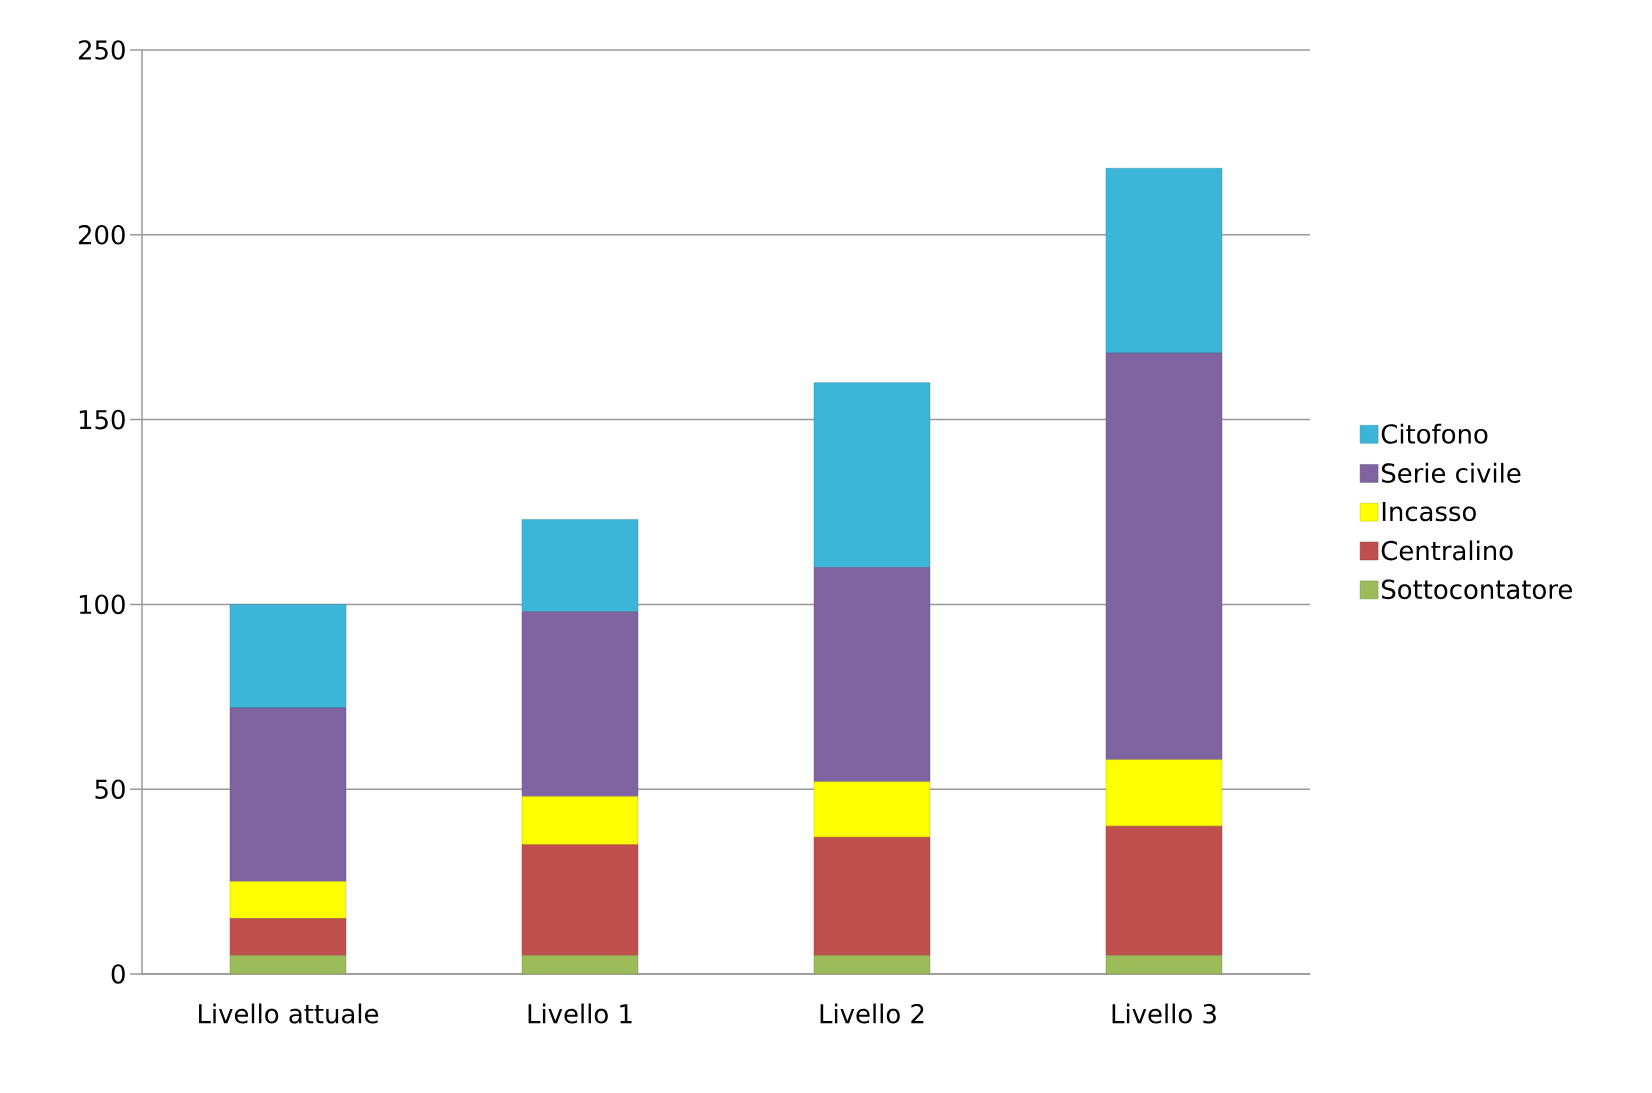 The width and height of the screenshot is (1652, 1093). I want to click on y-tick-label: 100, so click(102, 604).